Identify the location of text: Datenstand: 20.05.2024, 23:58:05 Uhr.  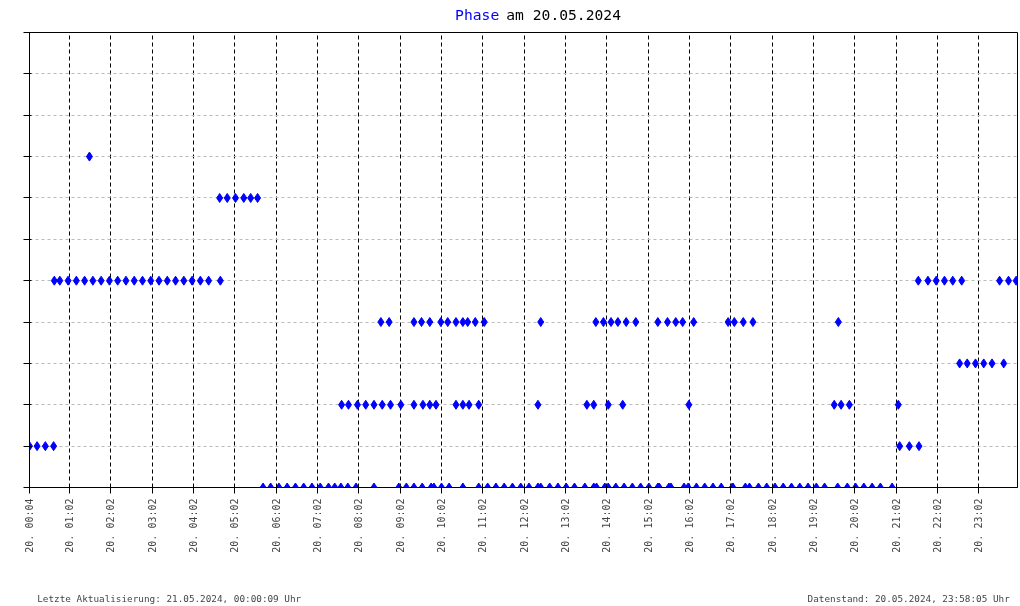
(909, 598).